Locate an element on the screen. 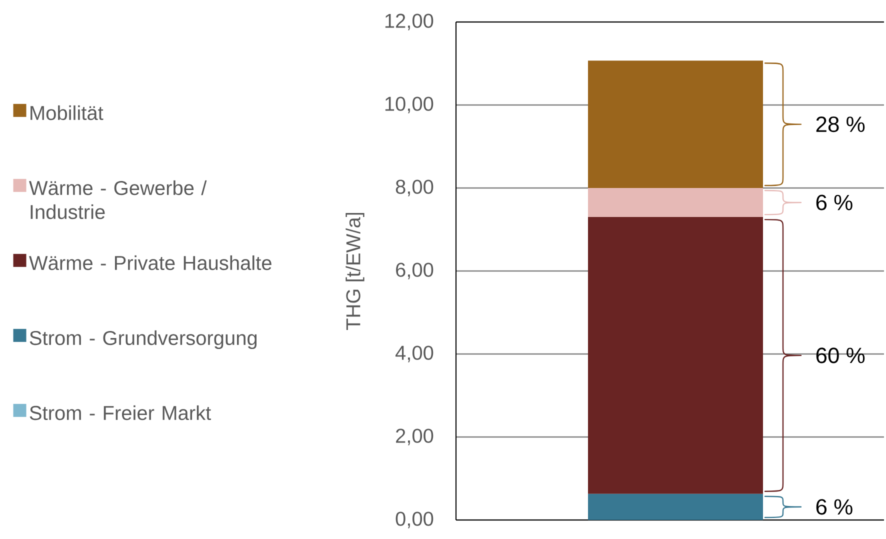 The width and height of the screenshot is (886, 539). y-tick-label: 10,00 is located at coordinates (409, 105).